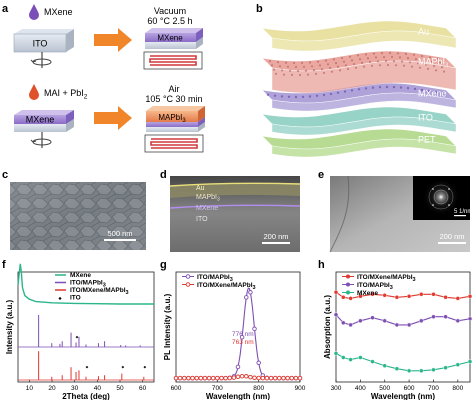 This screenshot has width=474, height=400. I want to click on legend-marker: ◆, so click(60, 298).